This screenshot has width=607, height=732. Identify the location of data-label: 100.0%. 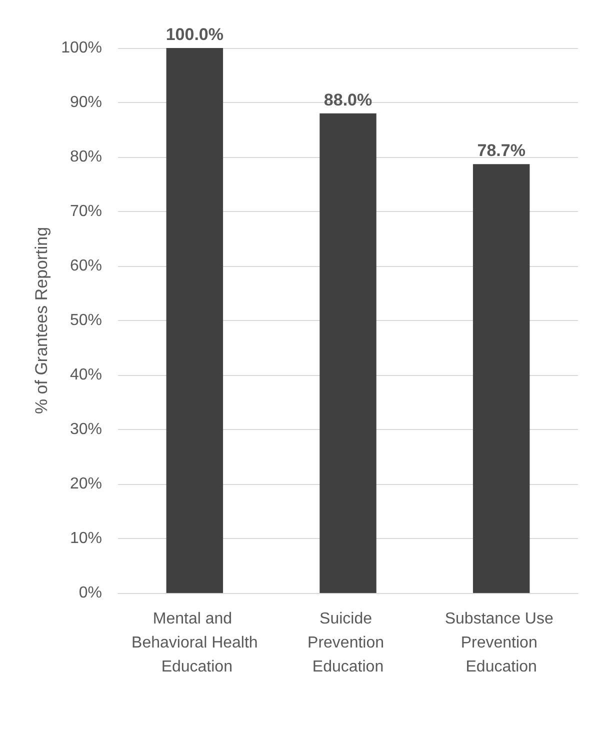
(195, 34).